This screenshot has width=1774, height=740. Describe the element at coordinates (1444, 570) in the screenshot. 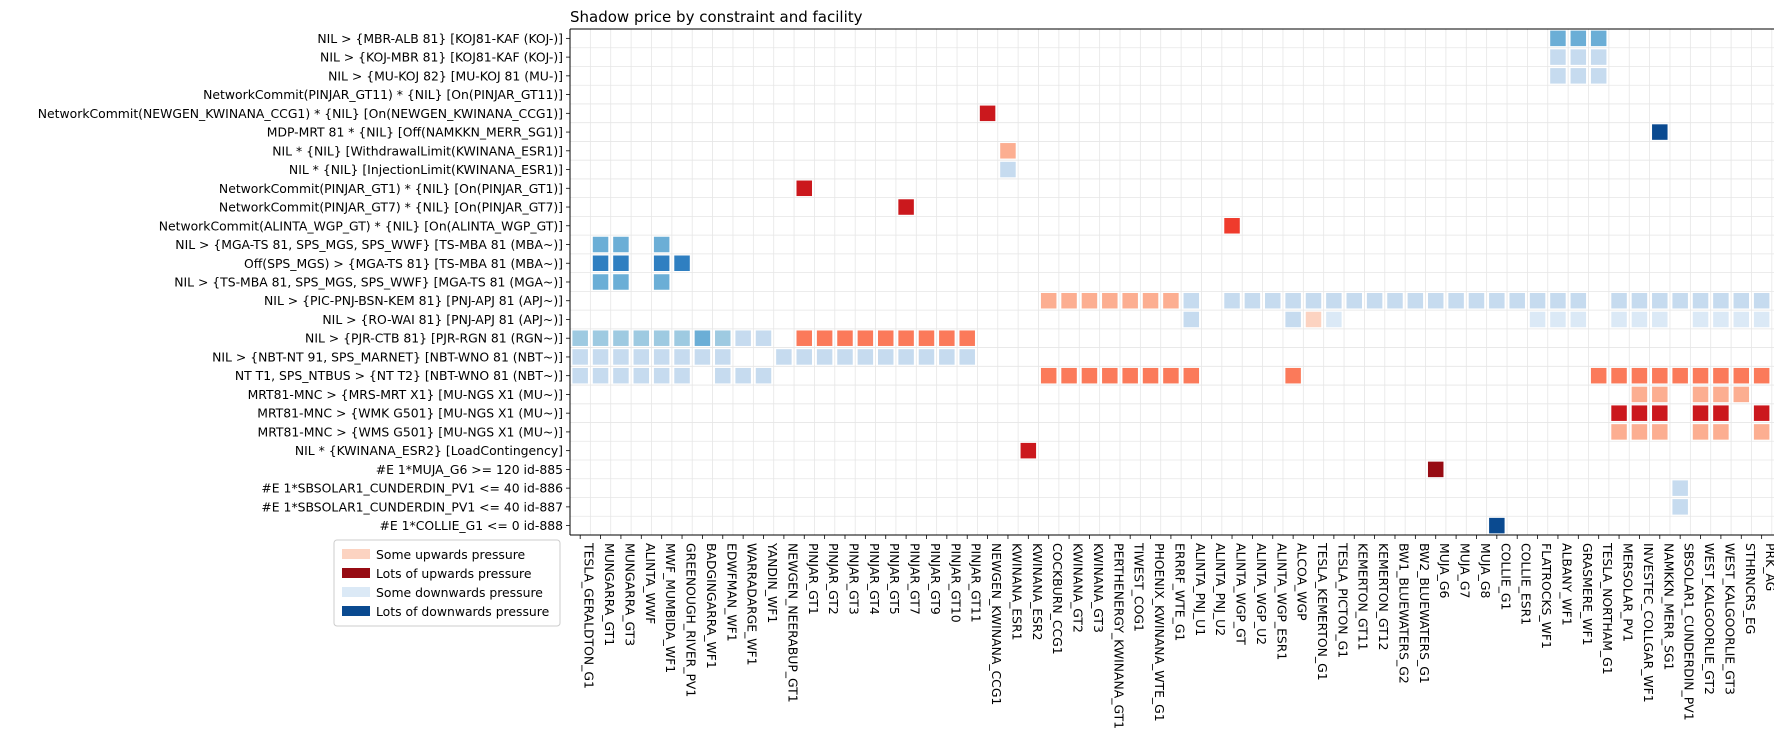

I see `column-label: MUJA_G6` at that location.